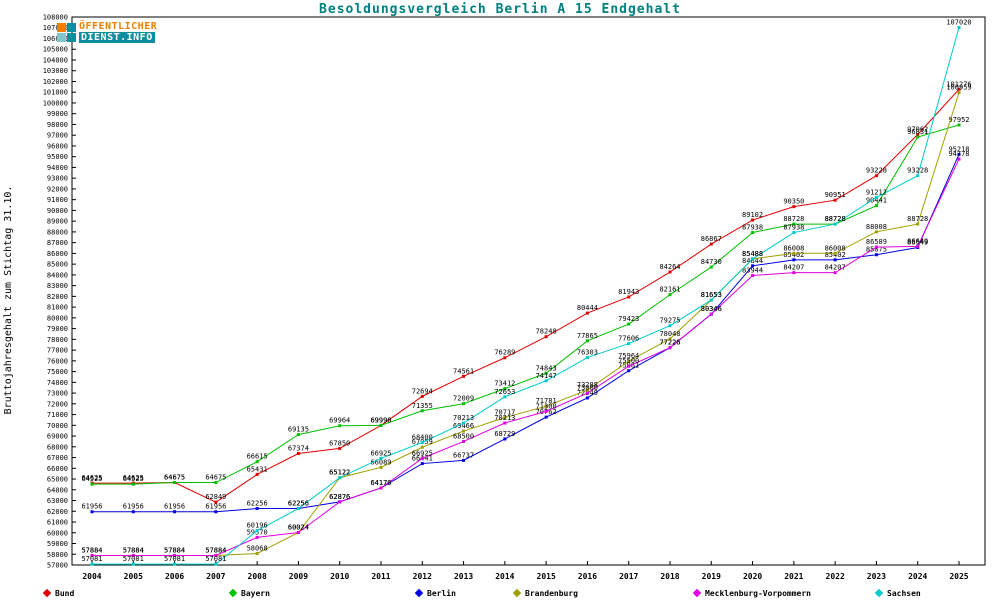  I want to click on data-point-label: 85488, so click(752, 254).